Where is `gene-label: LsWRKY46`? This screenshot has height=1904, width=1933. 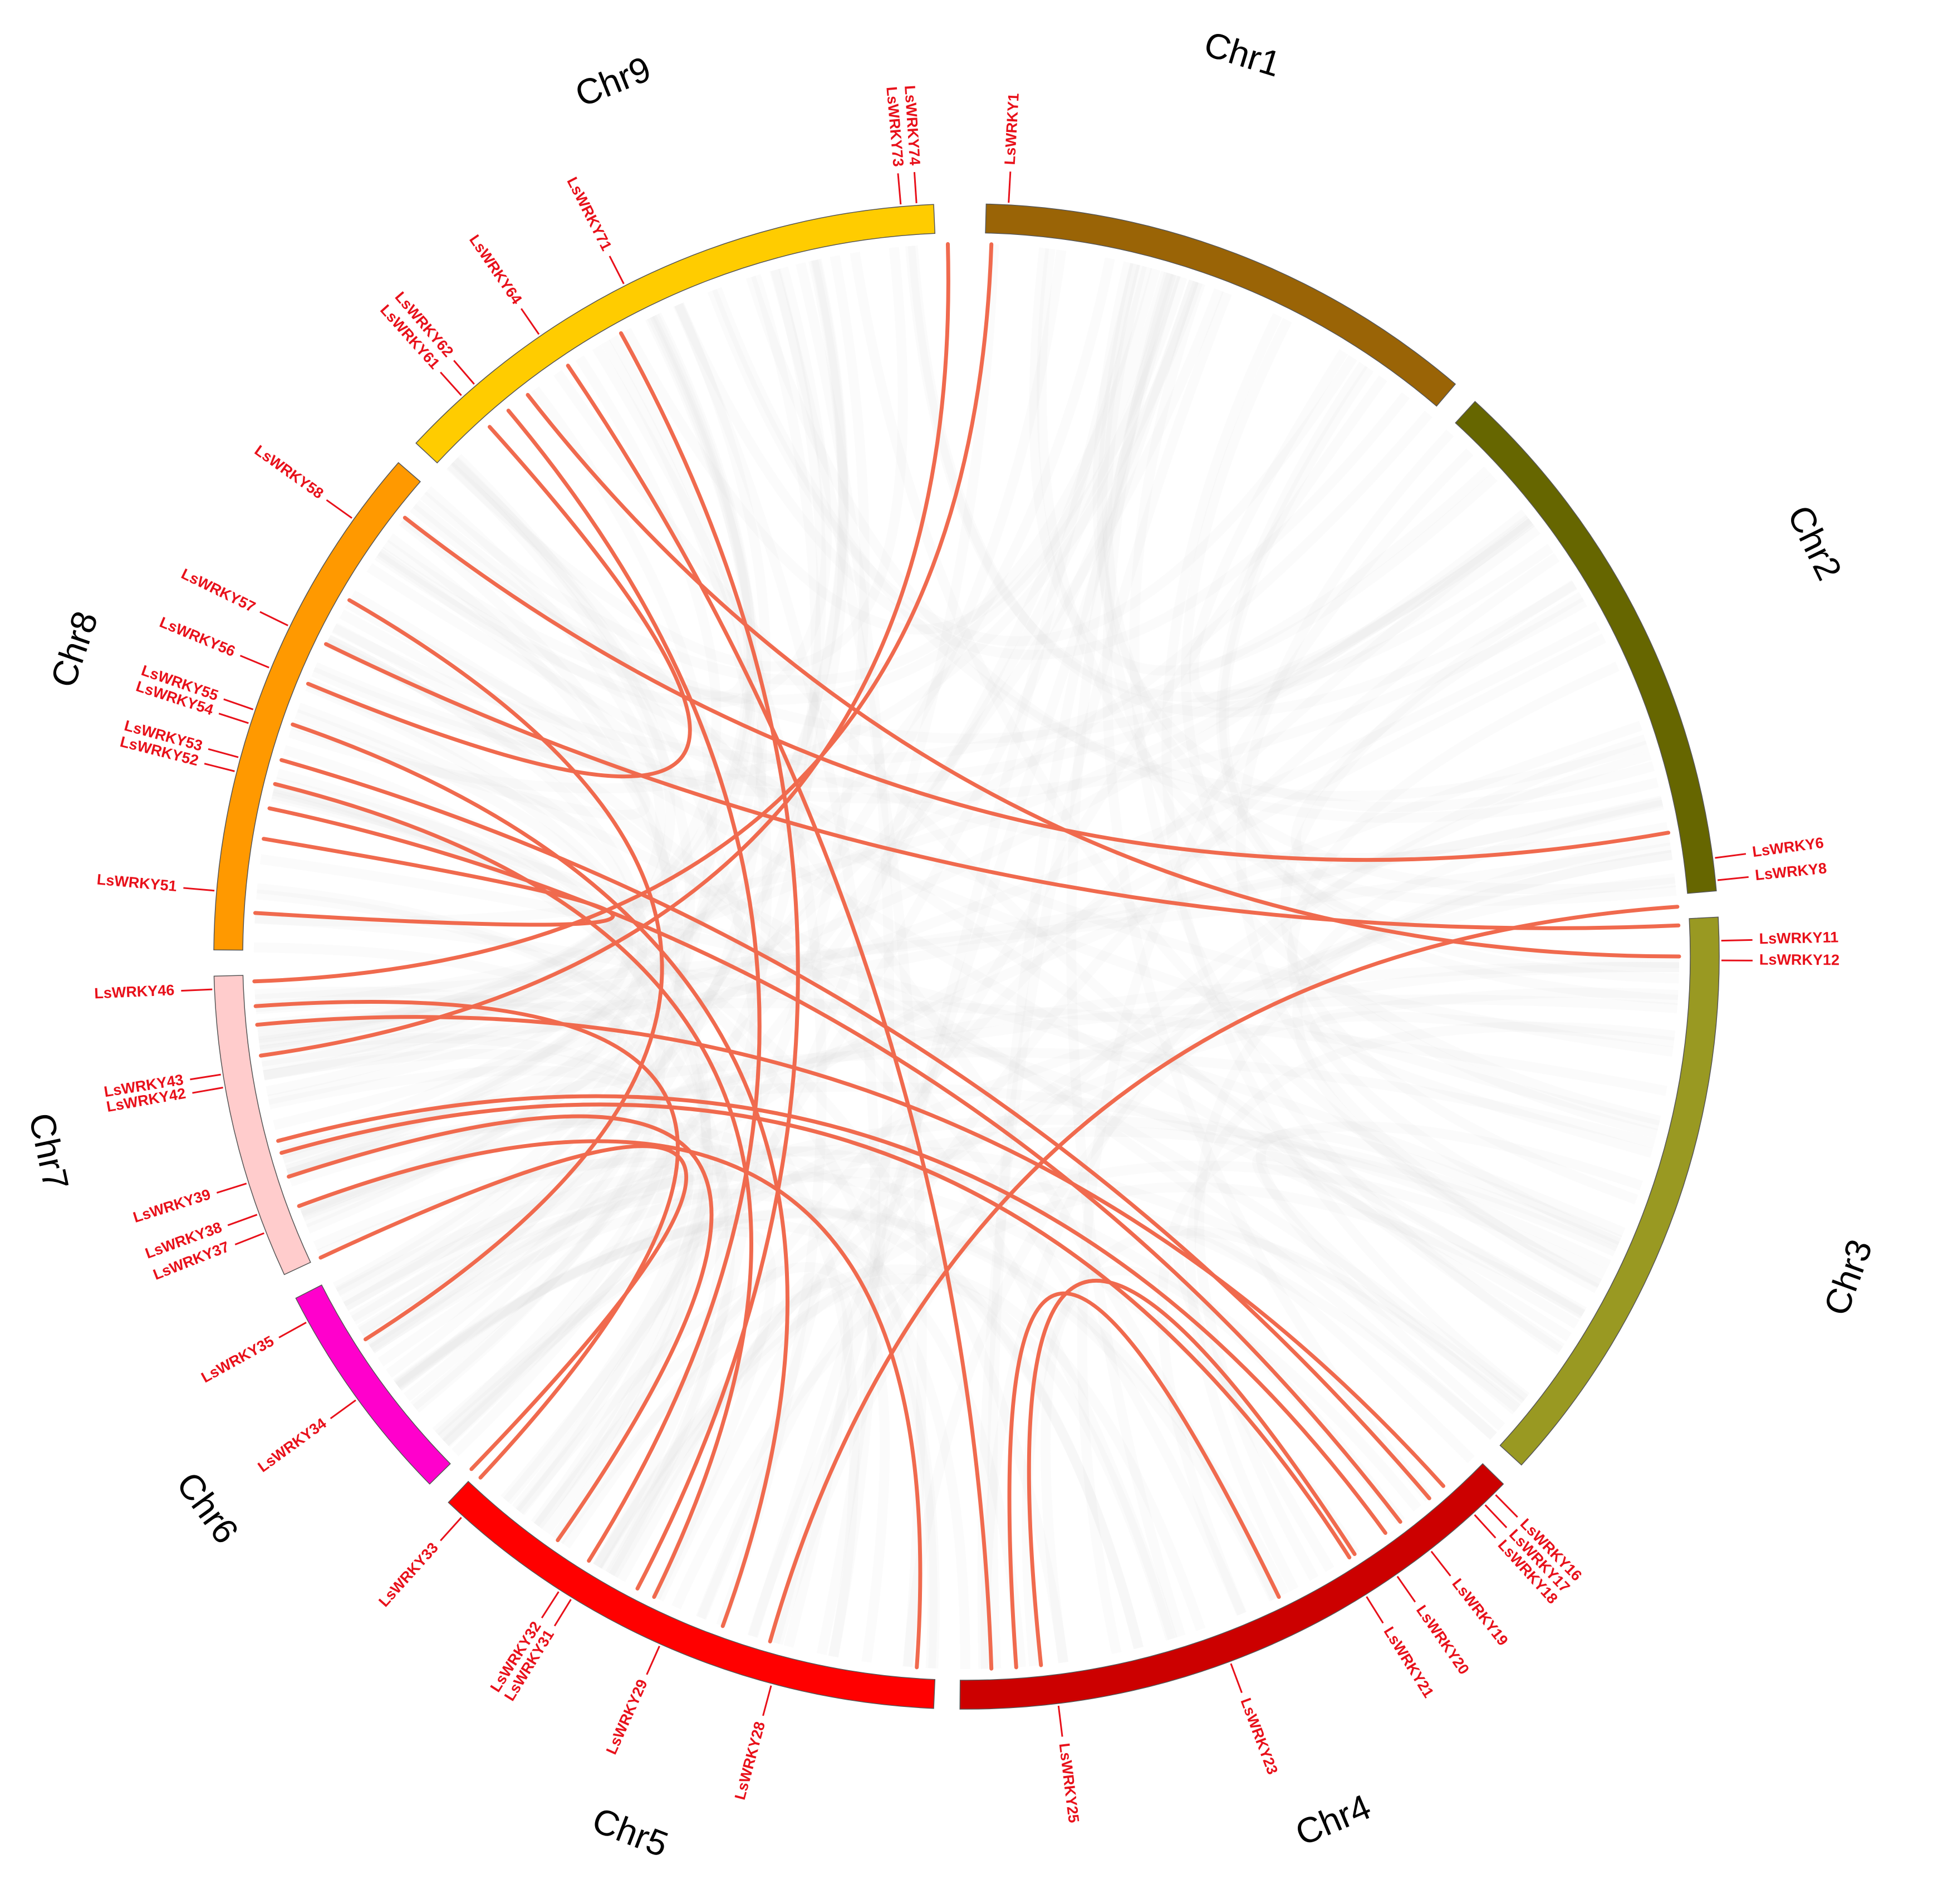
gene-label: LsWRKY46 is located at coordinates (134, 992).